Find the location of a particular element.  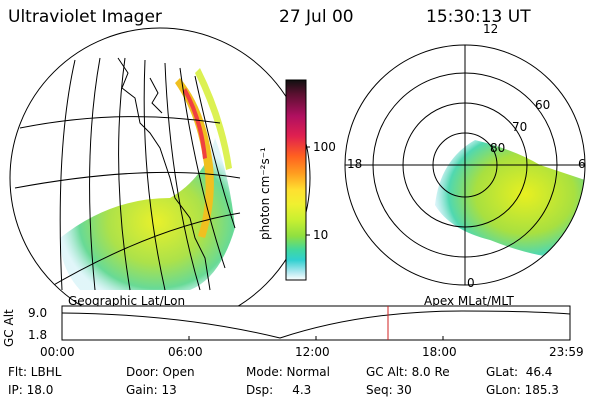

time-tick-1800: 18:00 is located at coordinates (439, 352).